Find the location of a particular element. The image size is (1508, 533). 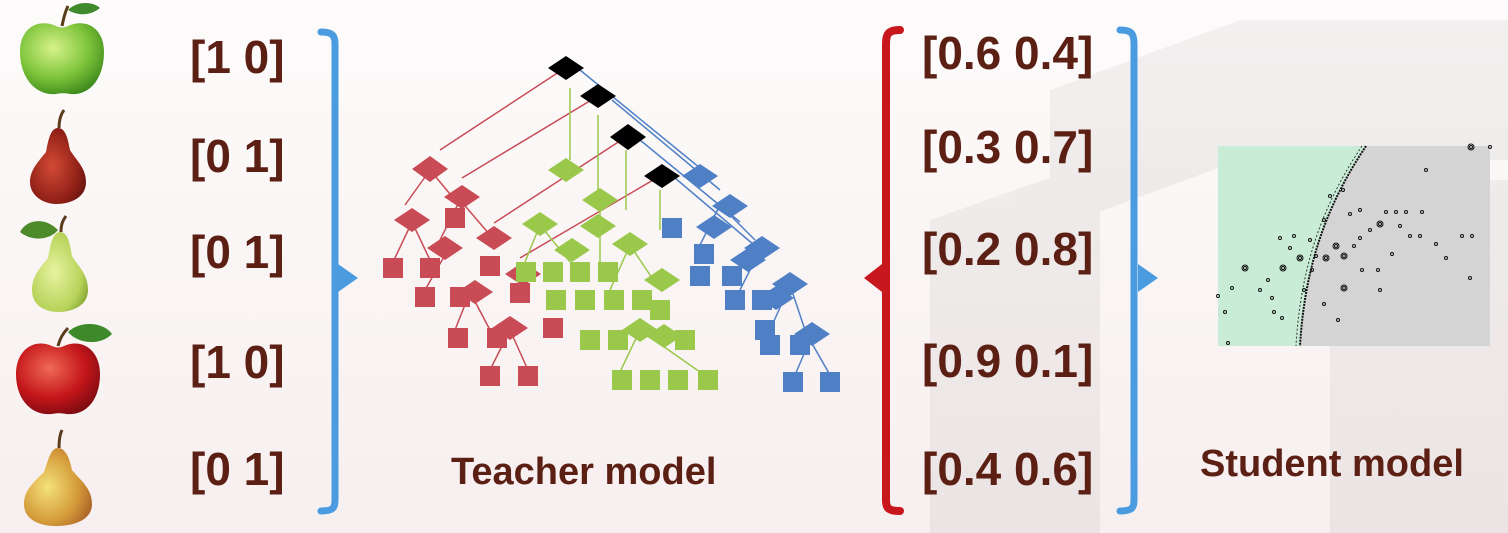

student-model-title: Student model is located at coordinates (1332, 464).